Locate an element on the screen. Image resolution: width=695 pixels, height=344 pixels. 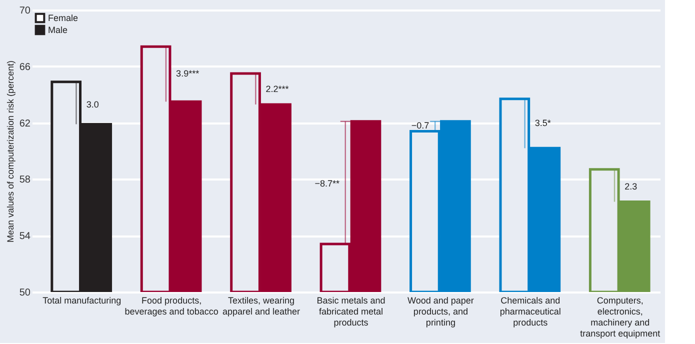
legend-label: Female is located at coordinates (63, 18).